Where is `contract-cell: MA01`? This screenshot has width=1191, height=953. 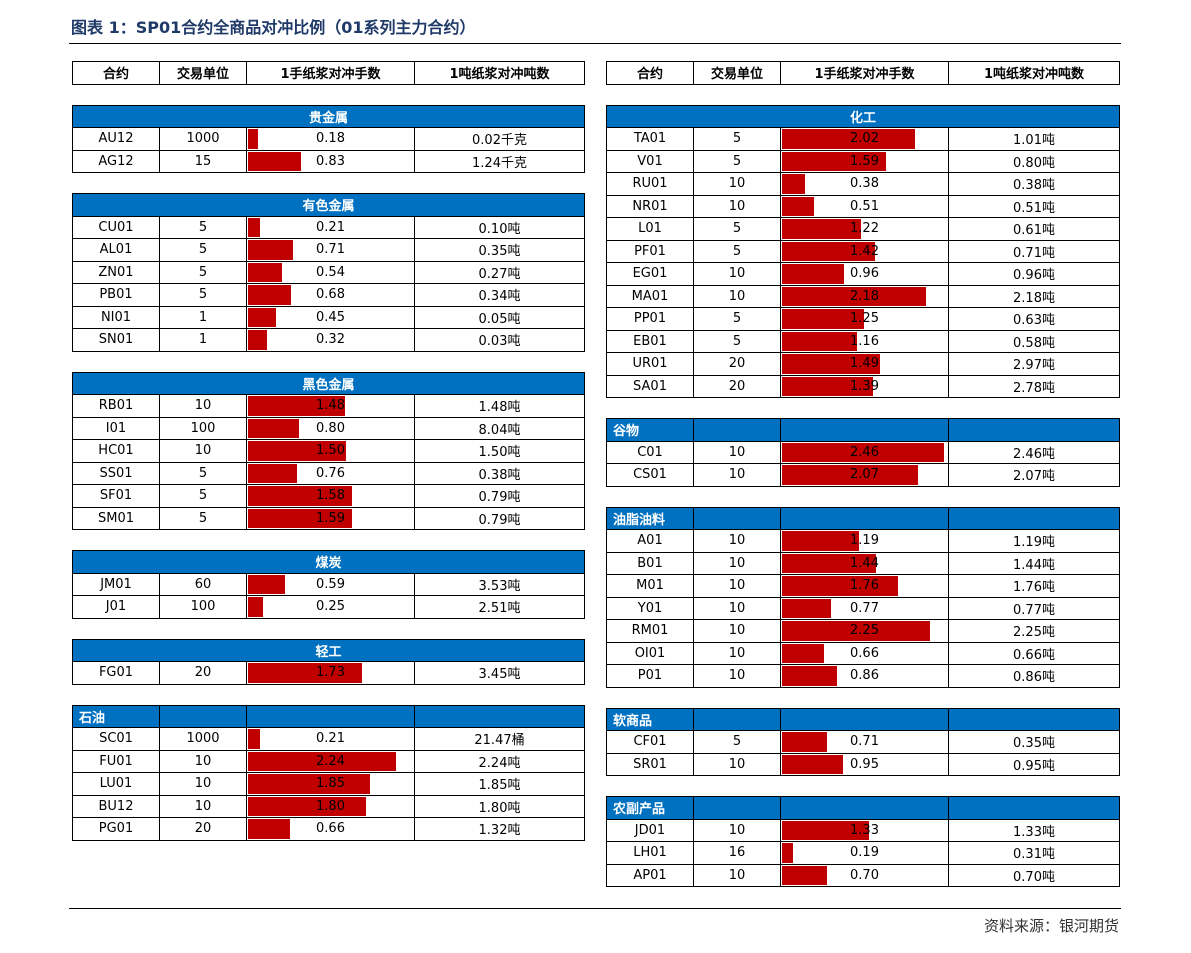
contract-cell: MA01 is located at coordinates (650, 296).